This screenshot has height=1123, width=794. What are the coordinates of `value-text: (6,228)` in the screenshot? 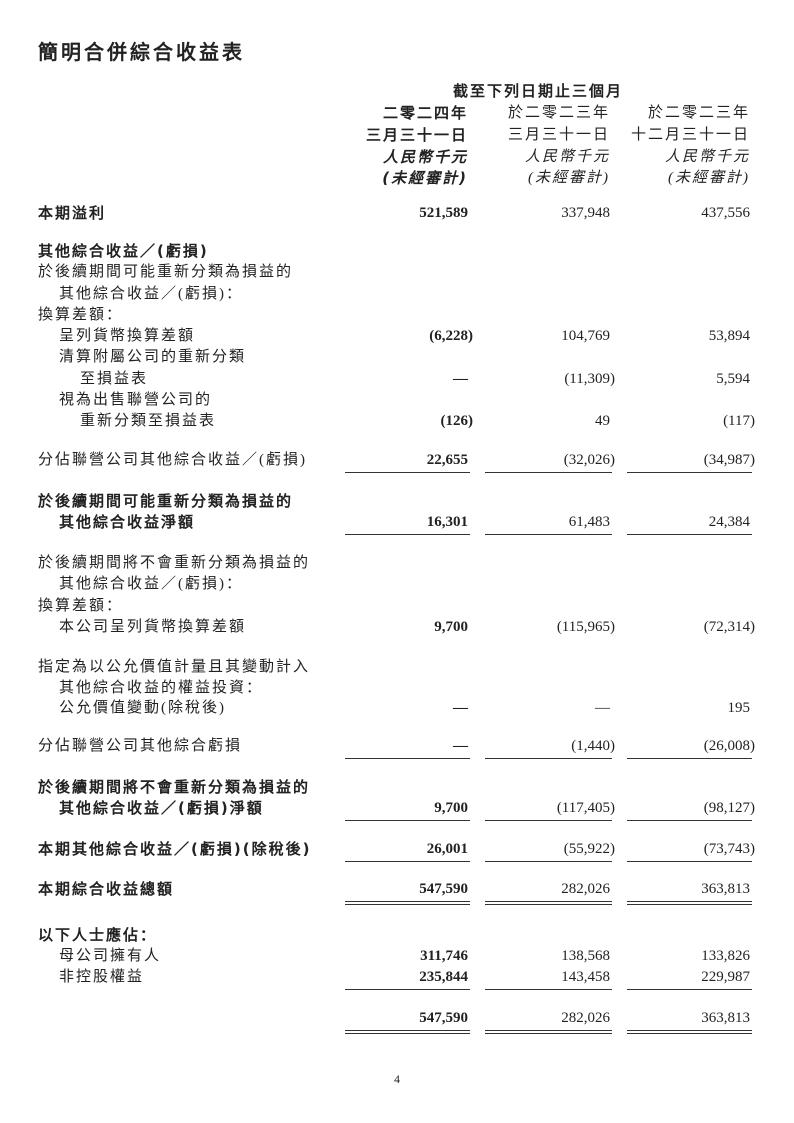 It's located at (451, 336).